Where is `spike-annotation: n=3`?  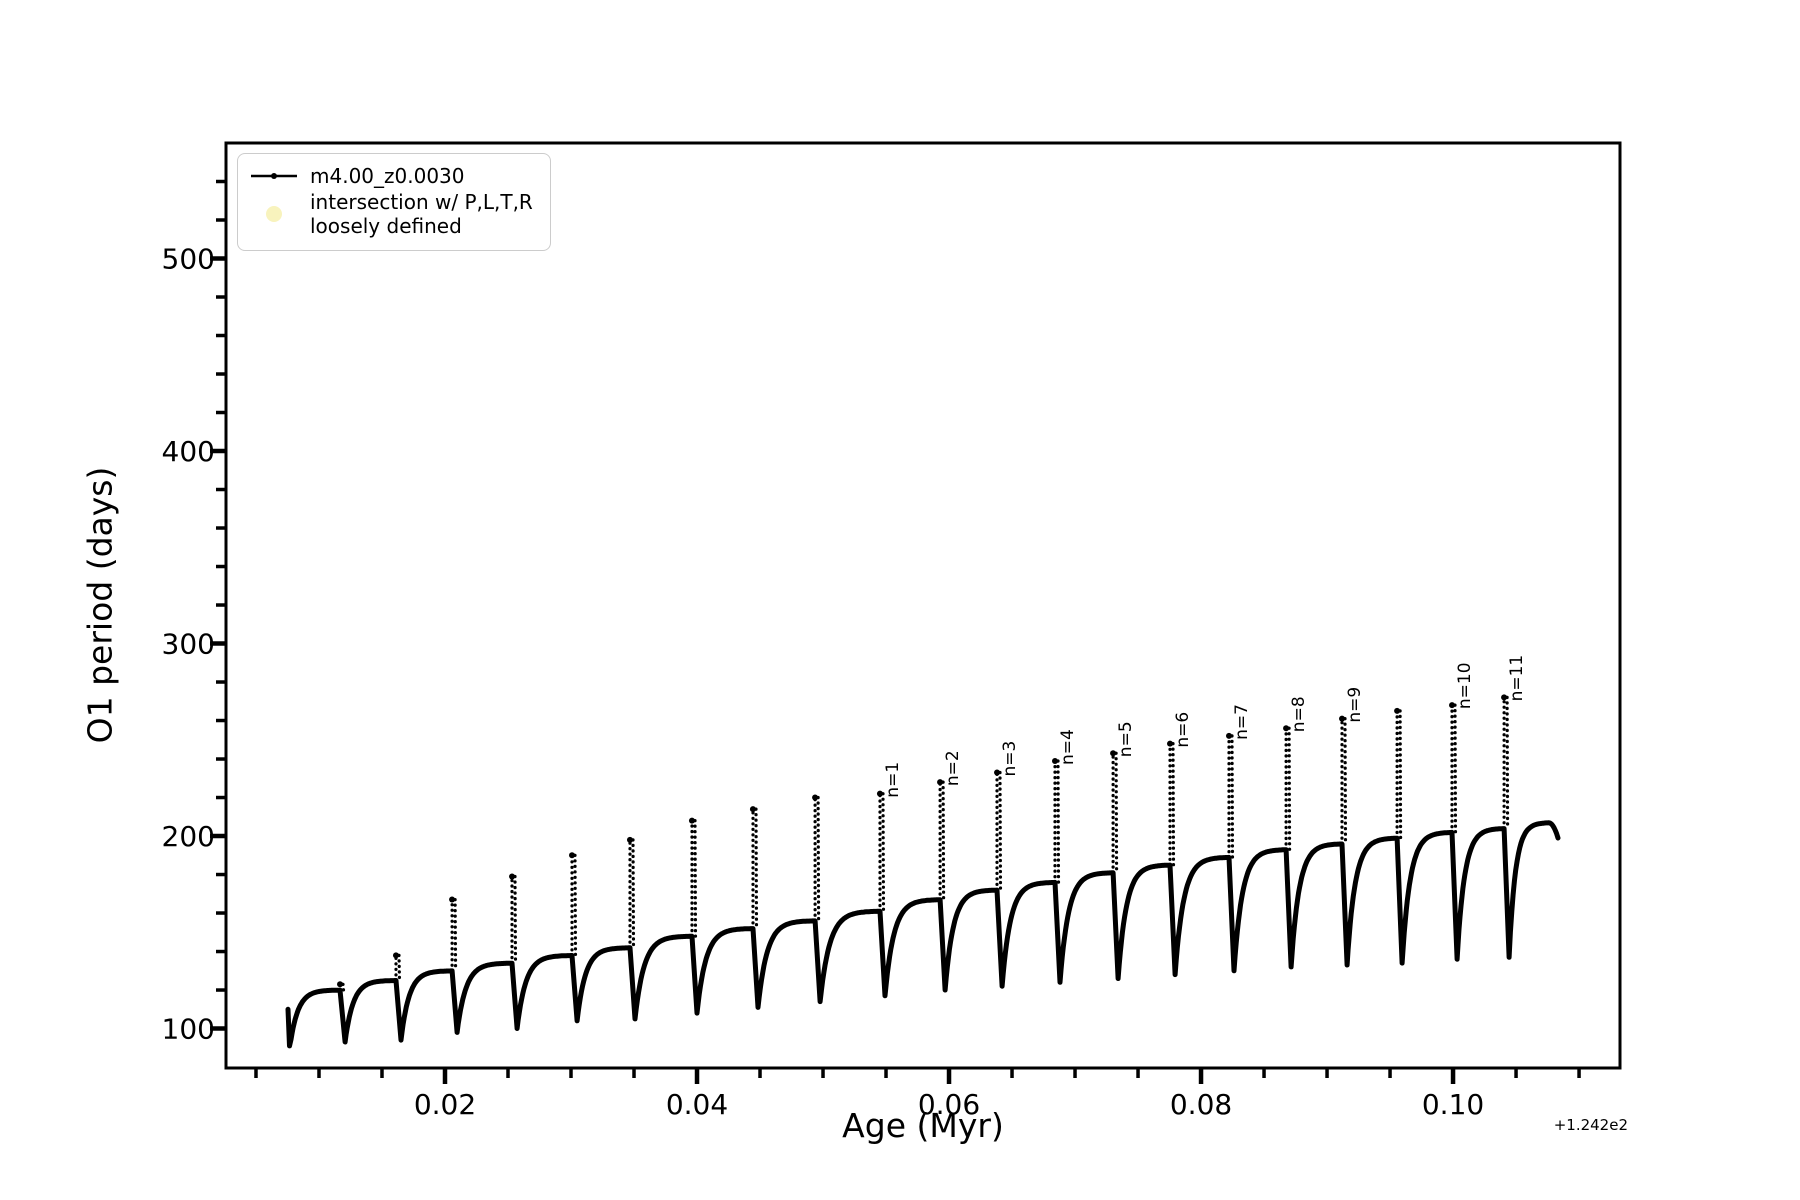 spike-annotation: n=3 is located at coordinates (1010, 759).